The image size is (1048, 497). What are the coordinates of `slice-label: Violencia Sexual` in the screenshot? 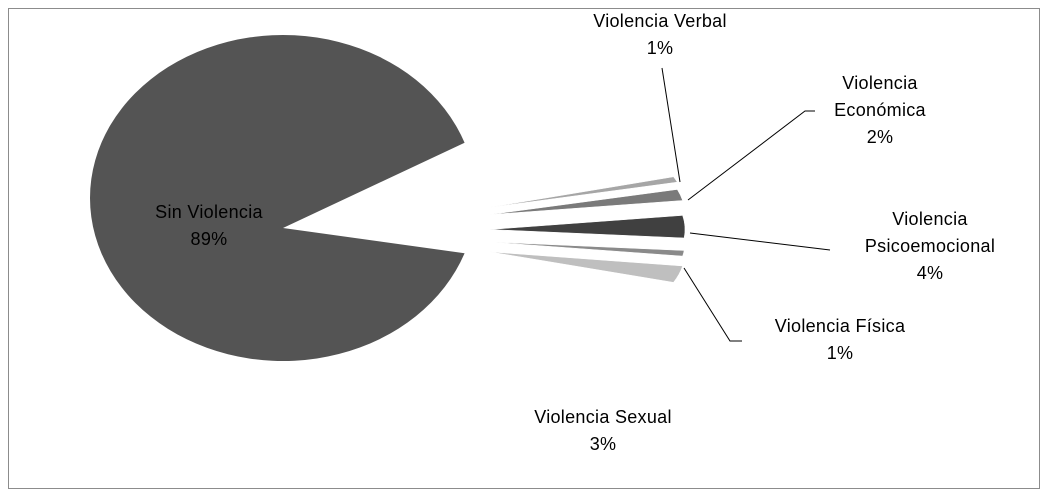 It's located at (603, 417).